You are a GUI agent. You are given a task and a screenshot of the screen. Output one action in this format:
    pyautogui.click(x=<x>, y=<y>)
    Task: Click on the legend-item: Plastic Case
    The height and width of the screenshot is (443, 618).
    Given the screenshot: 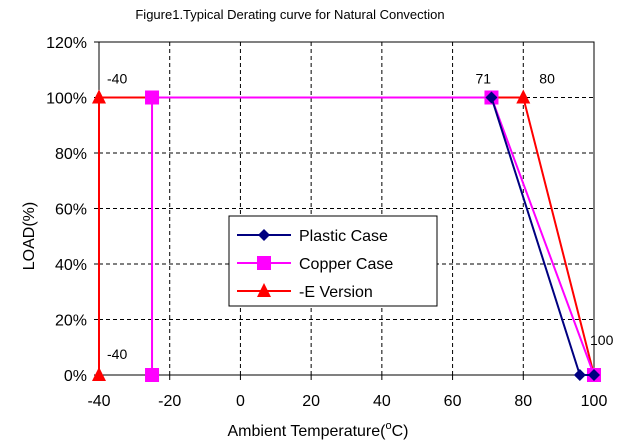 What is the action you would take?
    pyautogui.click(x=312, y=236)
    